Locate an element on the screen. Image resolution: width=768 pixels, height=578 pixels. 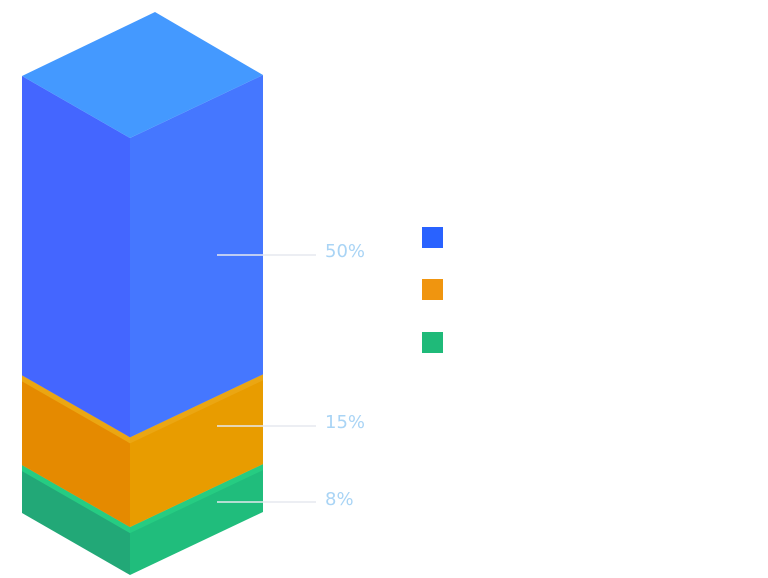
legend is located at coordinates (432, 290).